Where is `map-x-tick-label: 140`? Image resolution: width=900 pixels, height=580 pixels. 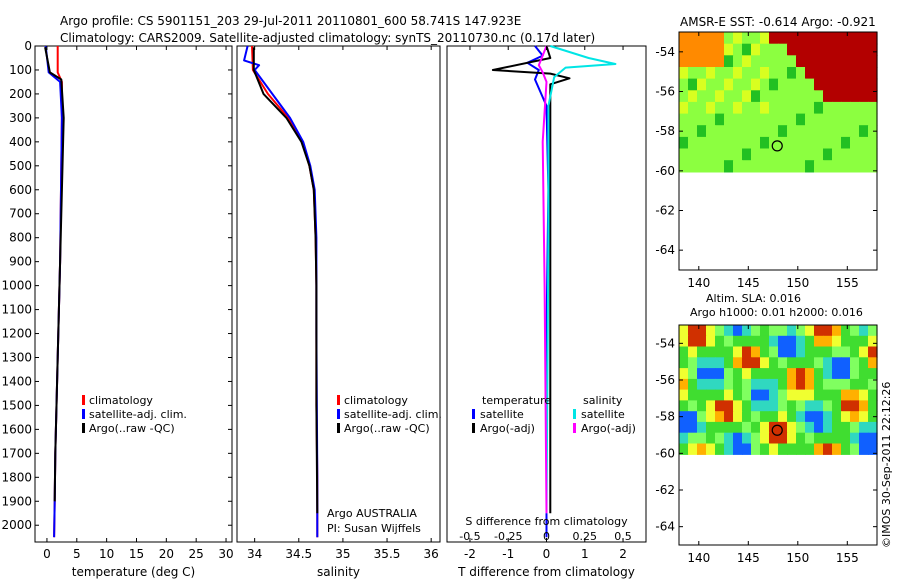
map-x-tick-label: 140 is located at coordinates (698, 283).